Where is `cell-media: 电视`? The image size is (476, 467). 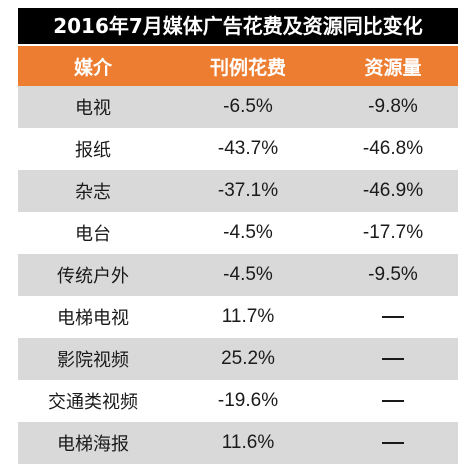 cell-media: 电视 is located at coordinates (93, 107).